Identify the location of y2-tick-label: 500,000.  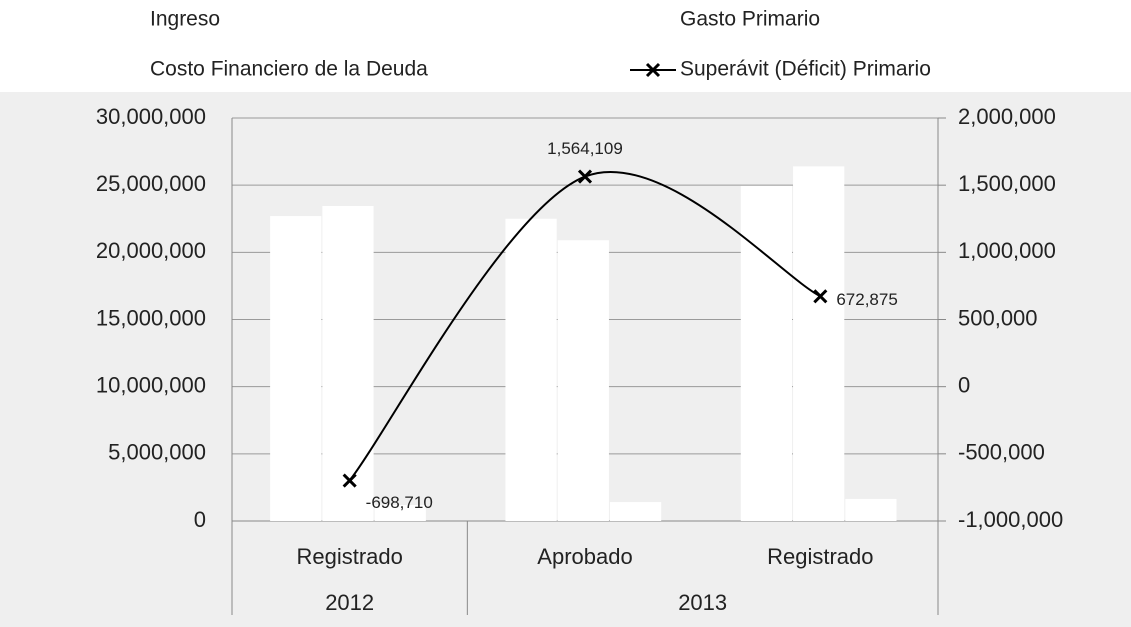
(998, 317).